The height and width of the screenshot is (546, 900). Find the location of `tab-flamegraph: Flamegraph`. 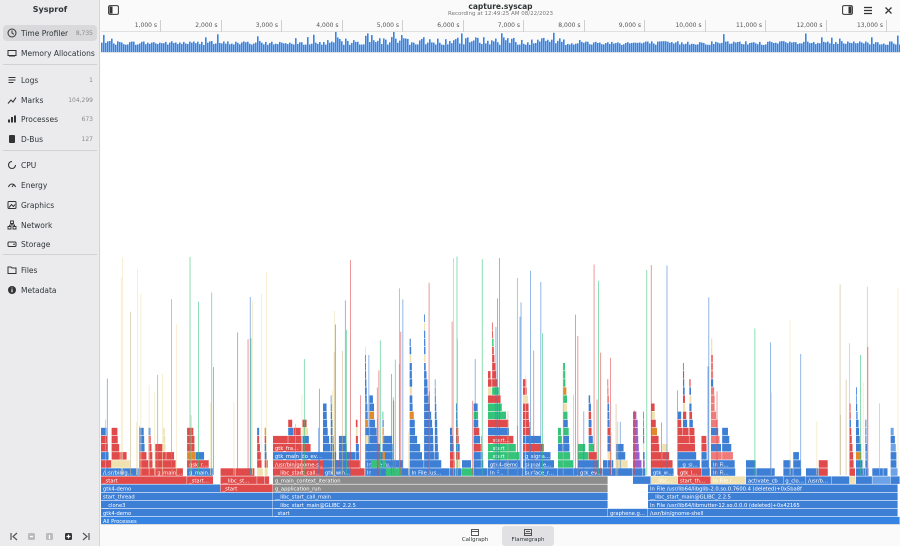

tab-flamegraph: Flamegraph is located at coordinates (528, 536).